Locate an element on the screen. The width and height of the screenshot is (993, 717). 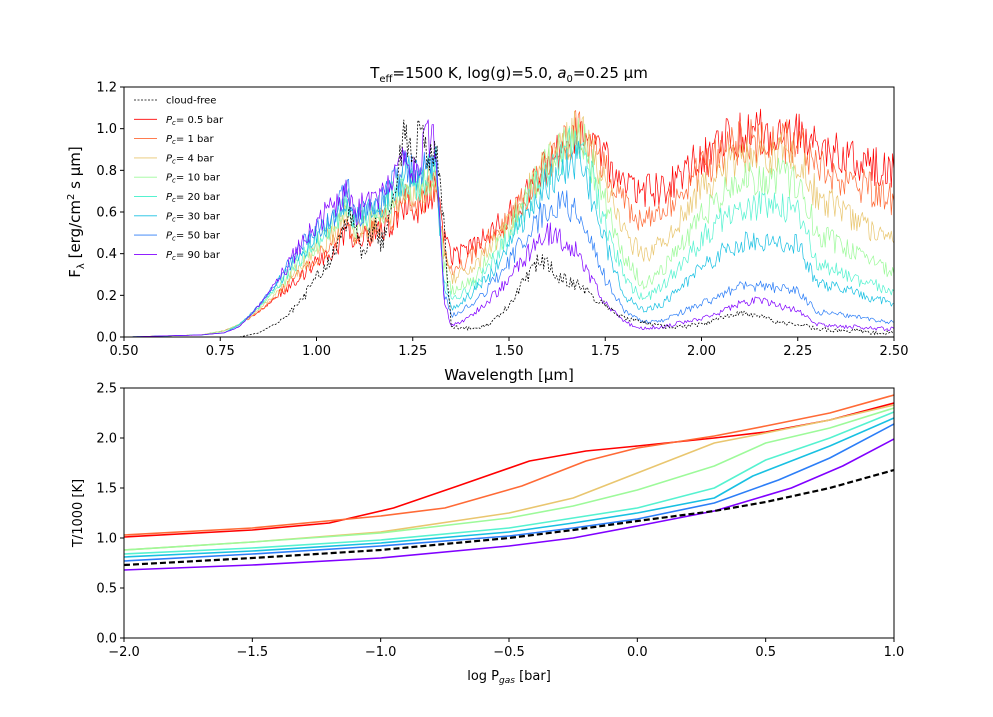
top-y-tick-label: 1.2 is located at coordinates (106, 88).